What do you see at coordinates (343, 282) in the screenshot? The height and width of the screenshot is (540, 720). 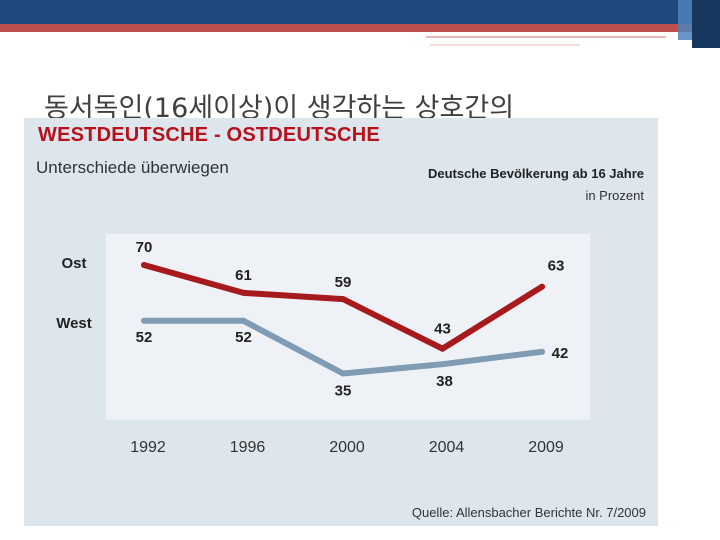 I see `data-label: 59` at bounding box center [343, 282].